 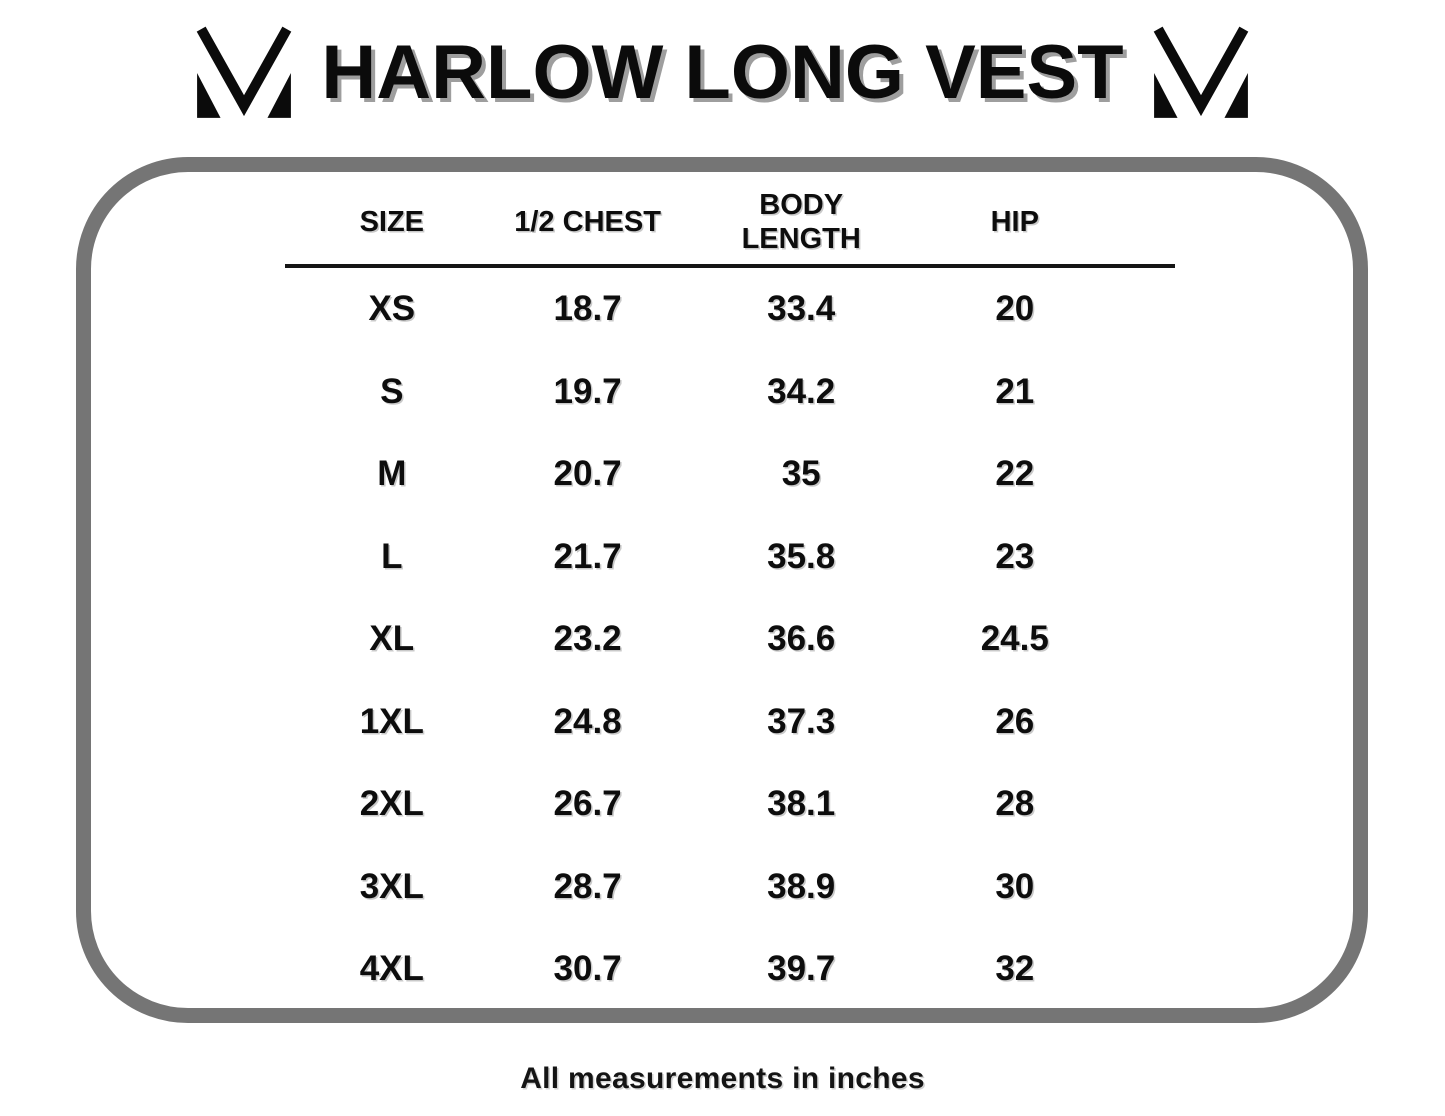 I want to click on cell-half-chest: 21.7, so click(x=587, y=556).